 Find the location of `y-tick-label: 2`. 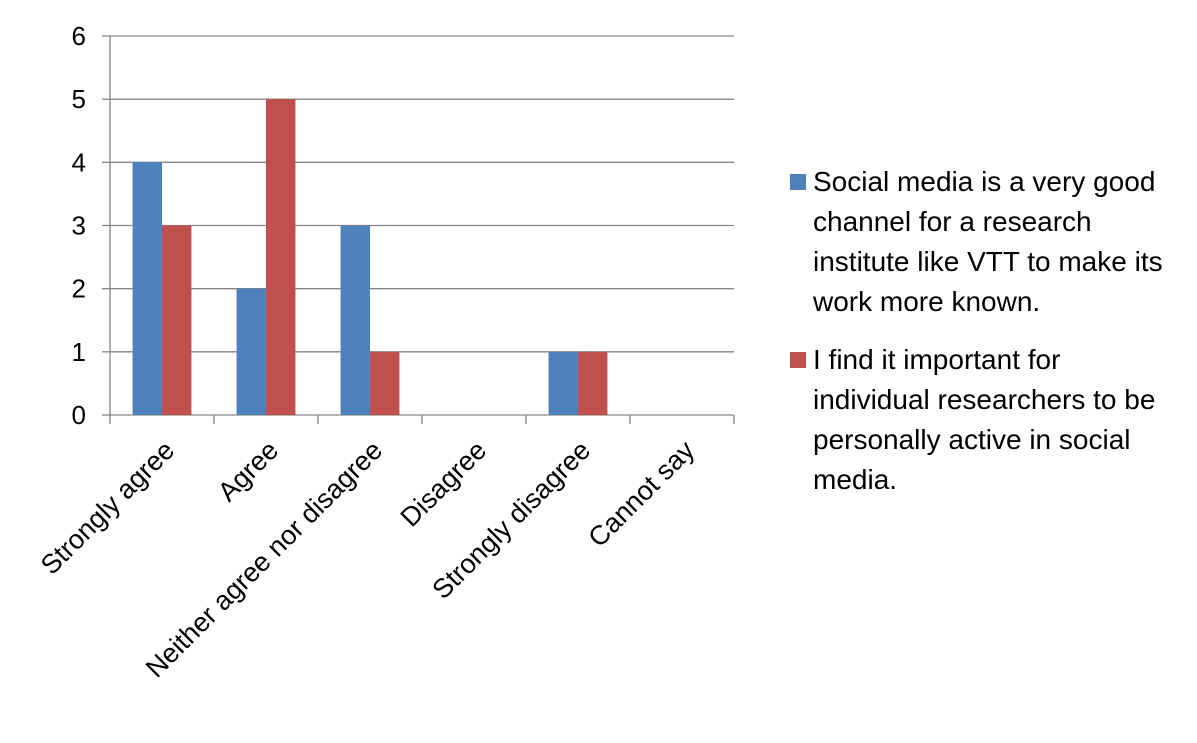

y-tick-label: 2 is located at coordinates (79, 289).